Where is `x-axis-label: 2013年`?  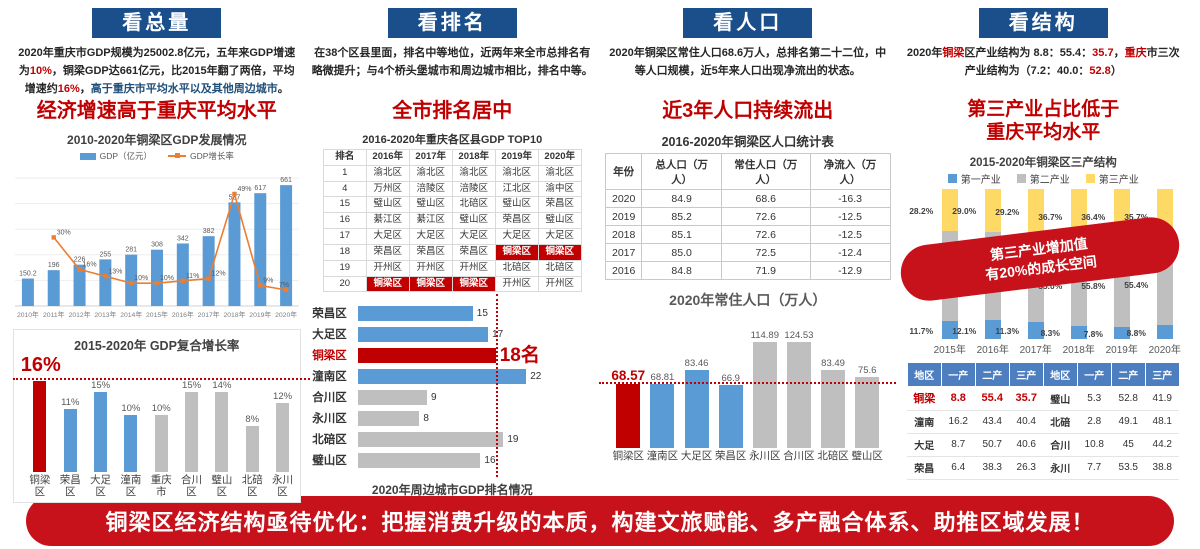 x-axis-label: 2013年 is located at coordinates (105, 314).